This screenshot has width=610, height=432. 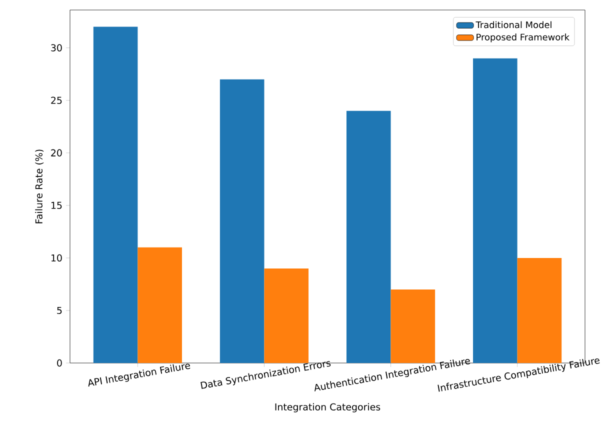 What do you see at coordinates (56, 258) in the screenshot?
I see `y-tick-label: 10` at bounding box center [56, 258].